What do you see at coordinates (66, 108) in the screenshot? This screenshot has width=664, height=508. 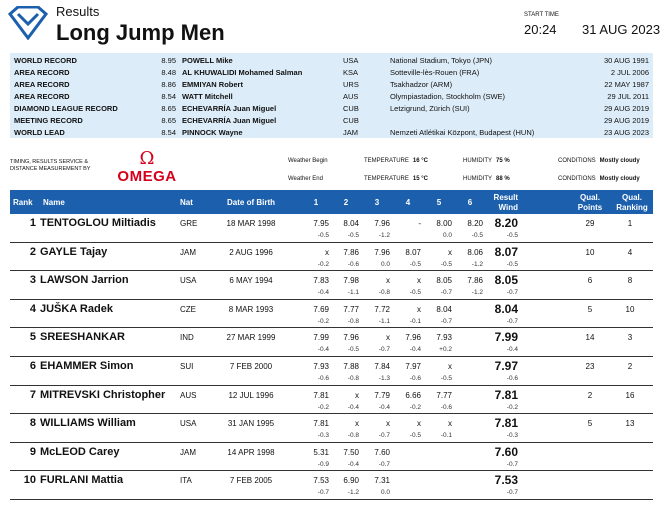 I see `record-type: DIAMOND LEAGUE RECORD` at bounding box center [66, 108].